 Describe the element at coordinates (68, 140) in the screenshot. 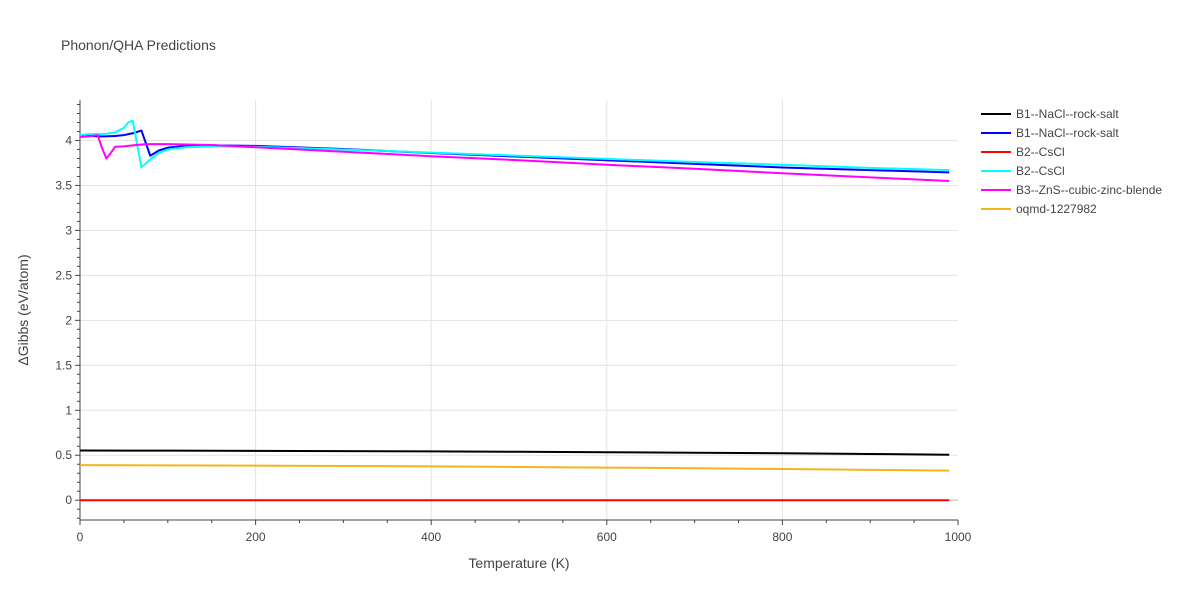

I see `y-tick-label: 4` at that location.